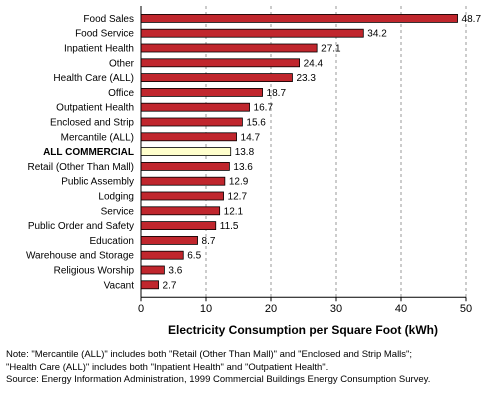  I want to click on x-tick-label: 30, so click(336, 309).